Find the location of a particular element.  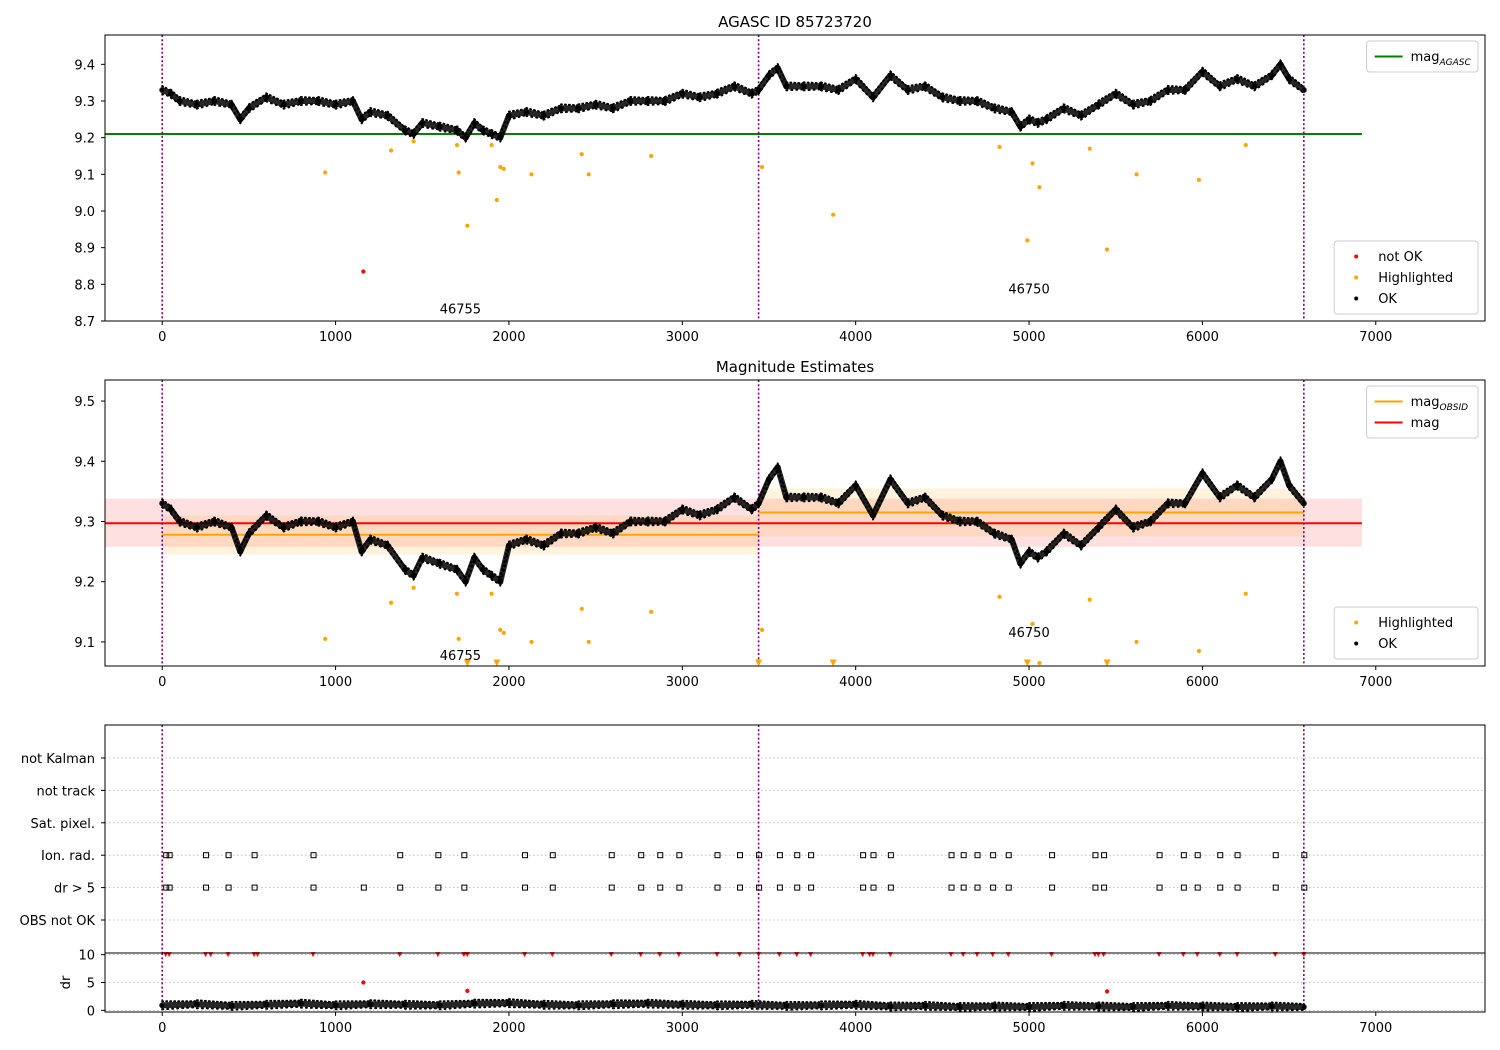

y-tick-label: Sat. pixel. is located at coordinates (63, 824).